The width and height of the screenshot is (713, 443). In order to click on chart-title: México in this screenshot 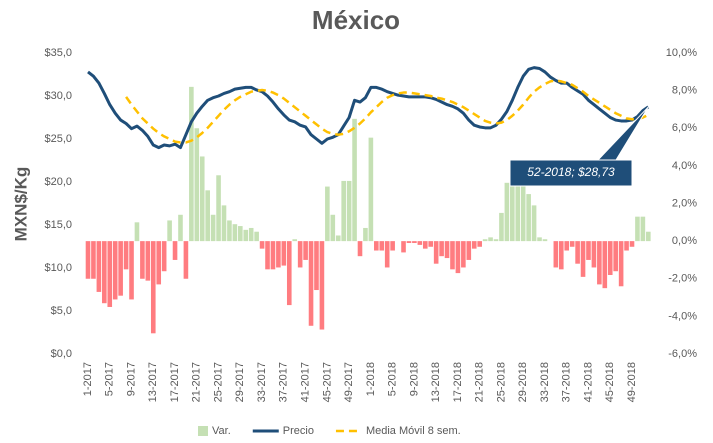, I will do `click(356, 20)`.